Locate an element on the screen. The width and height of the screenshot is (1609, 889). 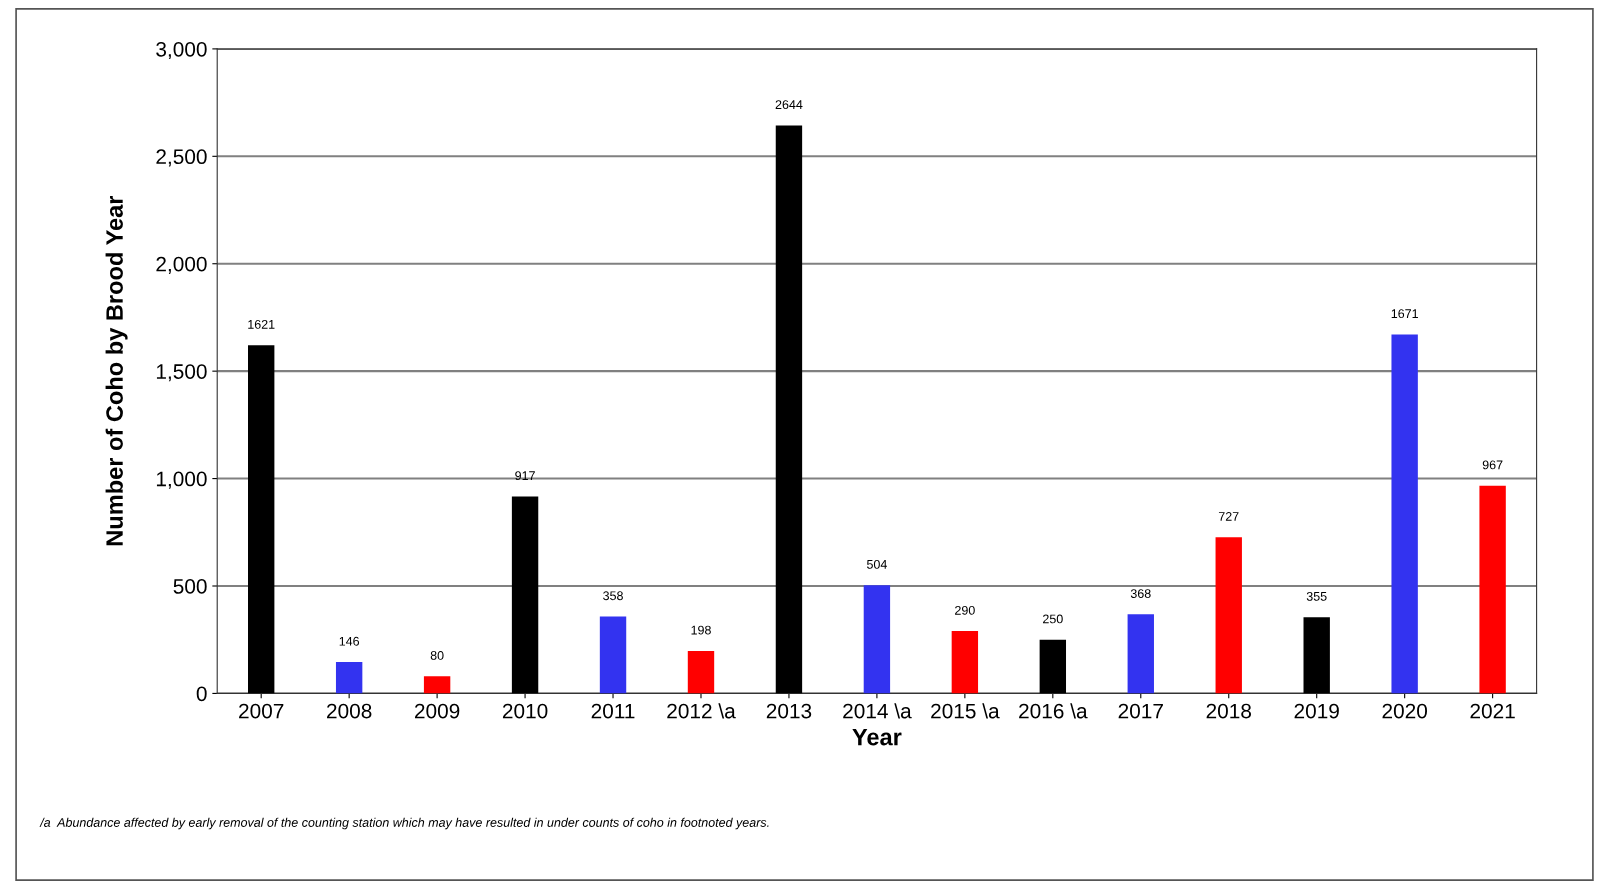
data-label: 290 is located at coordinates (965, 610).